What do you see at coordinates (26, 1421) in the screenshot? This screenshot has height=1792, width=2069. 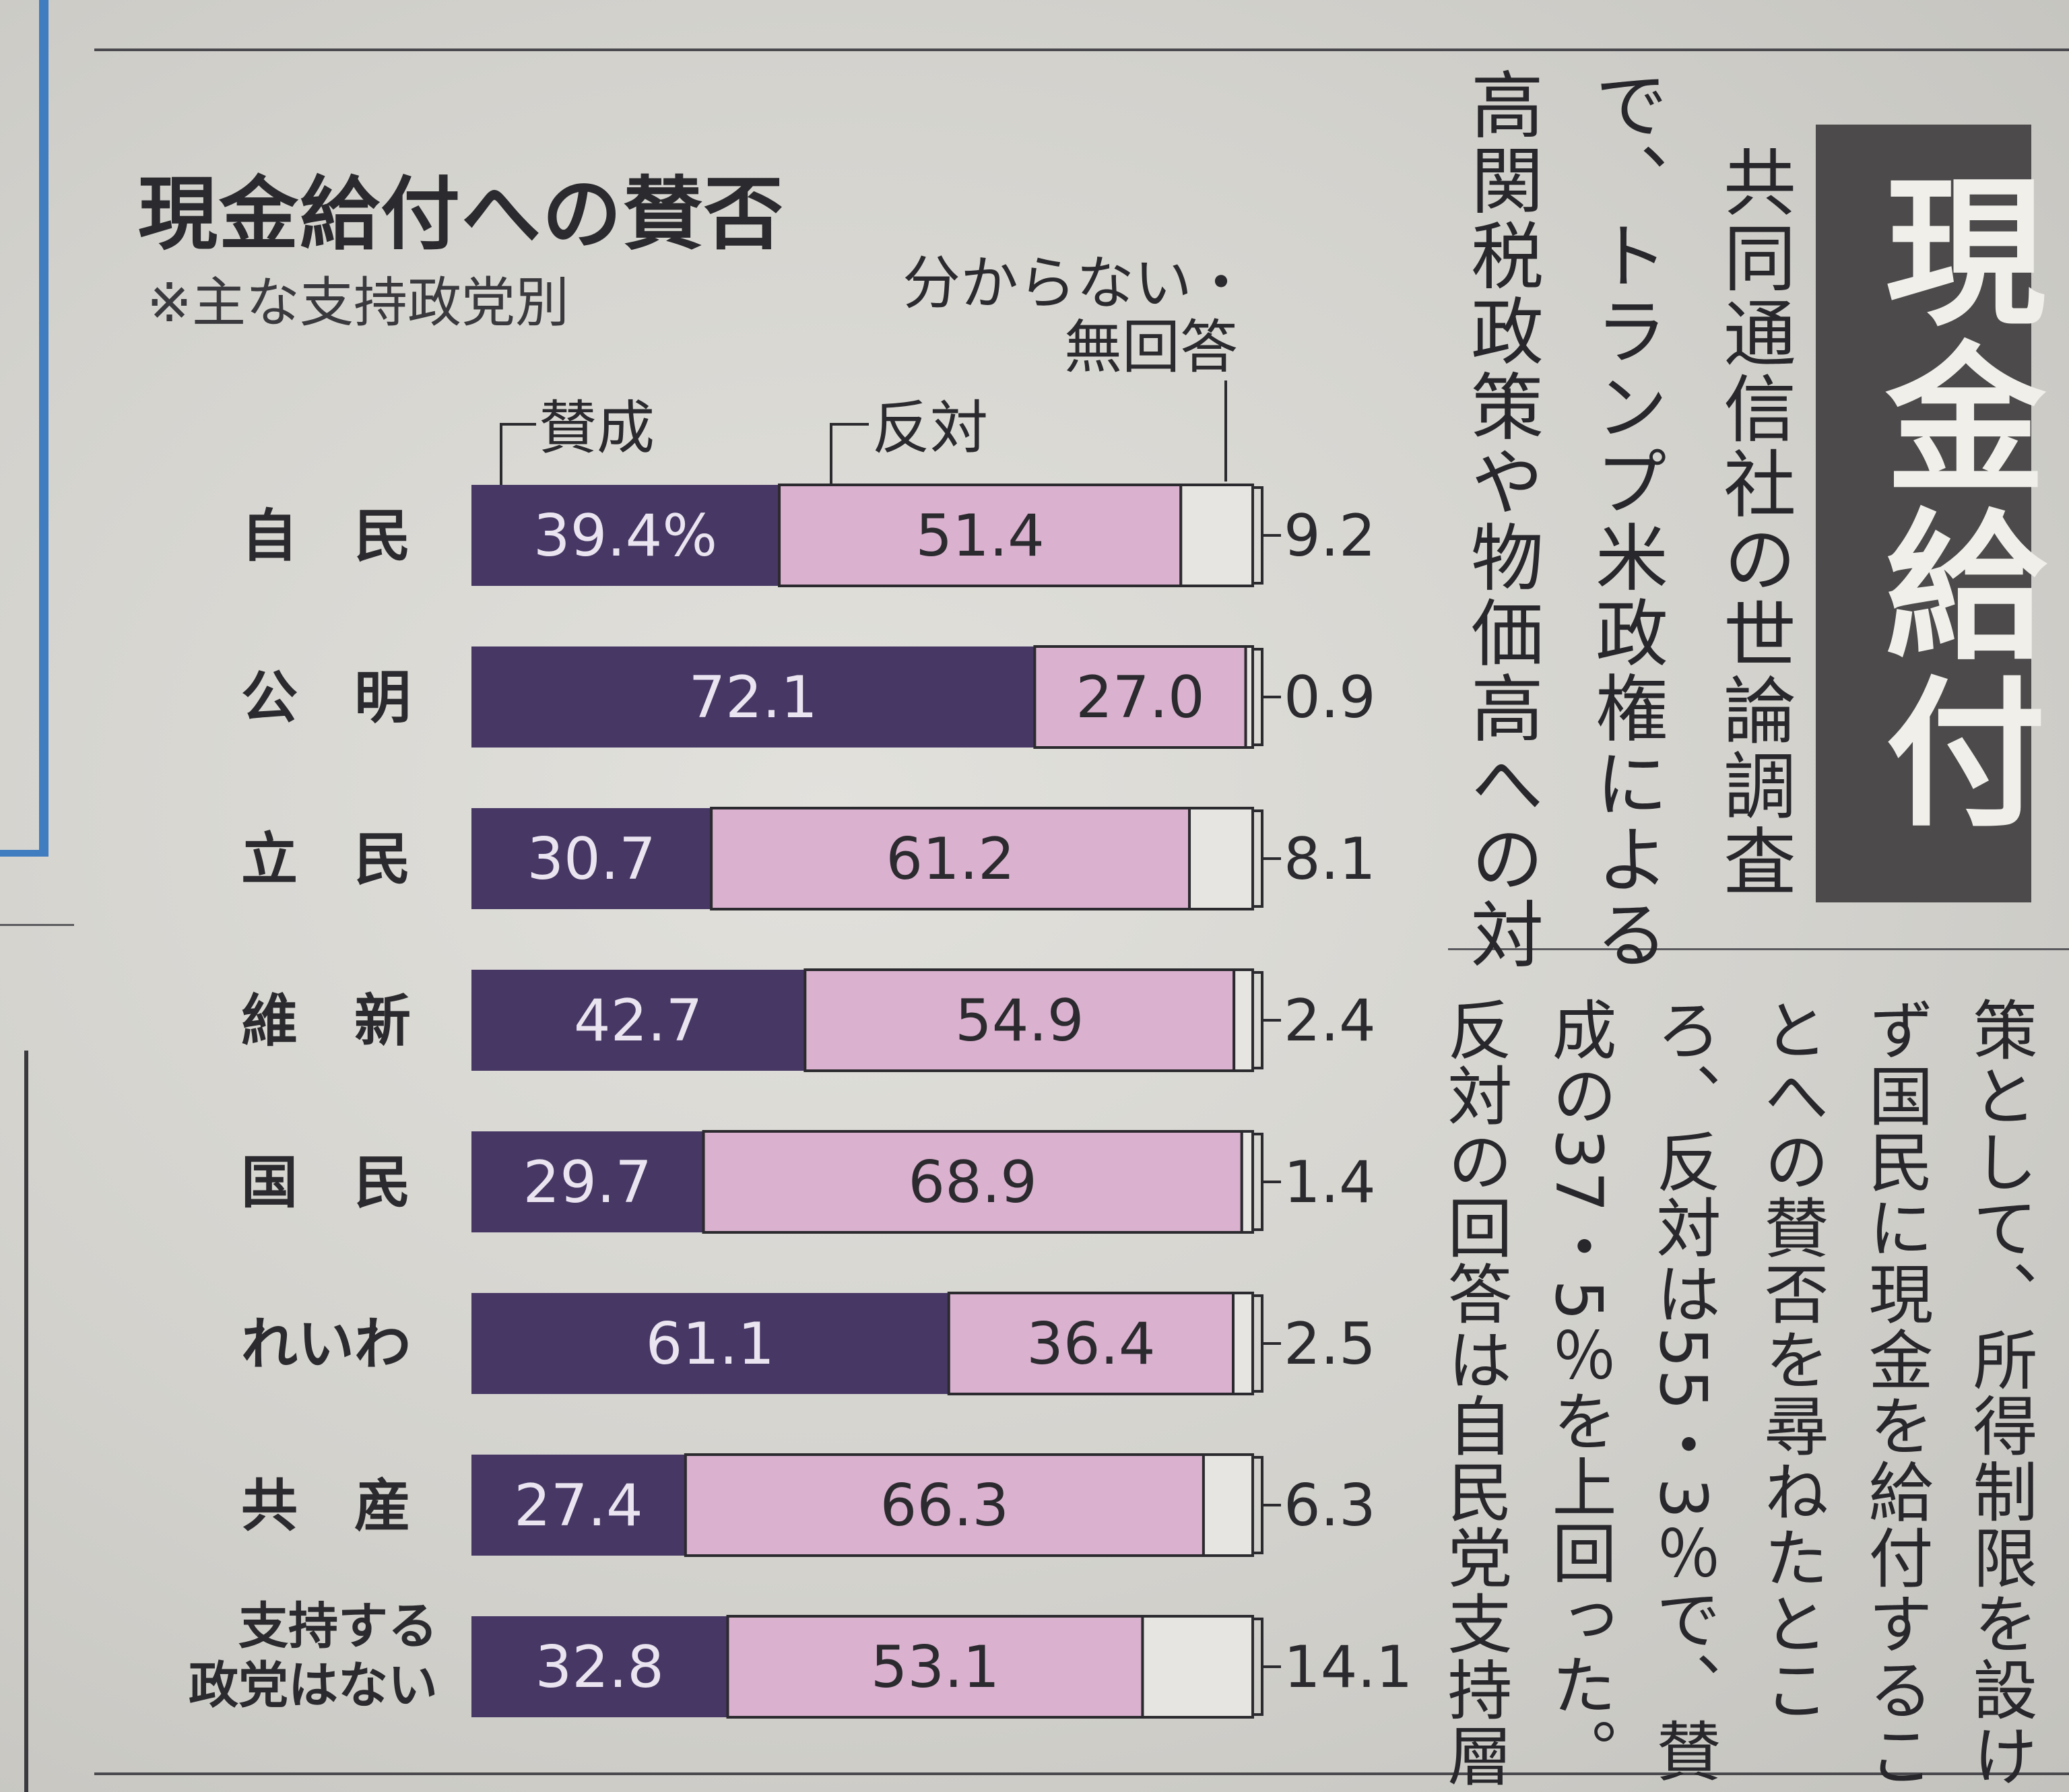 I see `left-column-rule` at bounding box center [26, 1421].